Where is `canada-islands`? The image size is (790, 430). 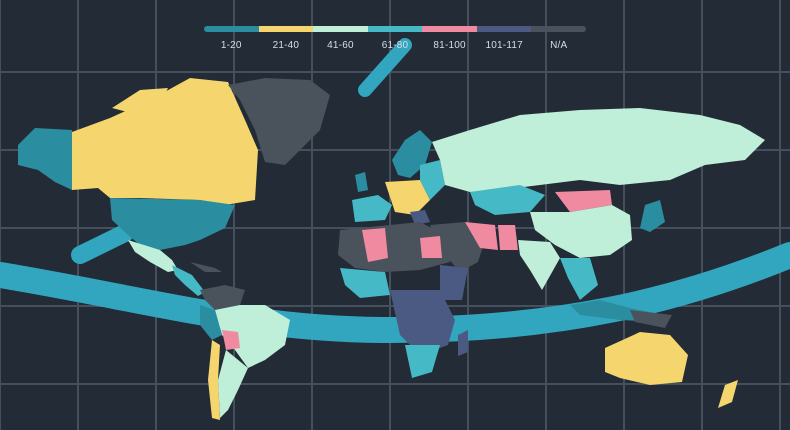
canada-islands is located at coordinates (140, 101).